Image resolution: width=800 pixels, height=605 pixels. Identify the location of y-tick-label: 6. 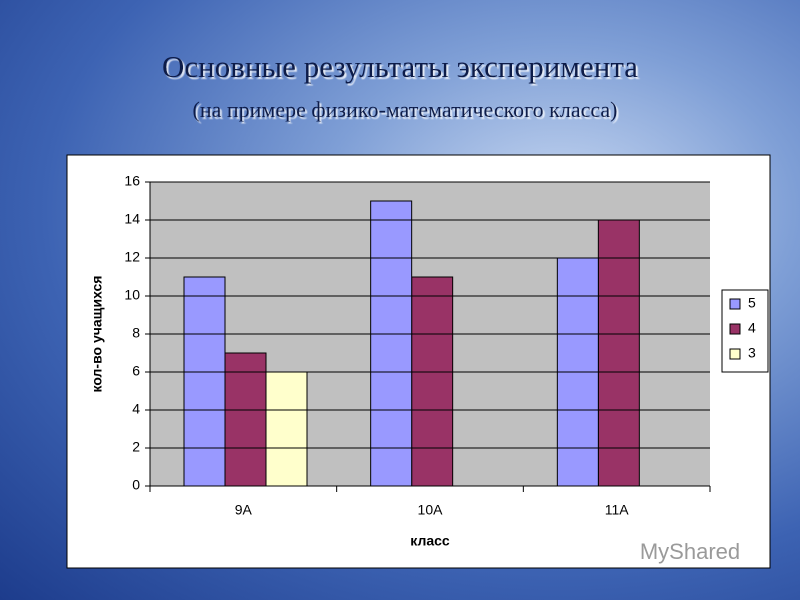
(136, 371).